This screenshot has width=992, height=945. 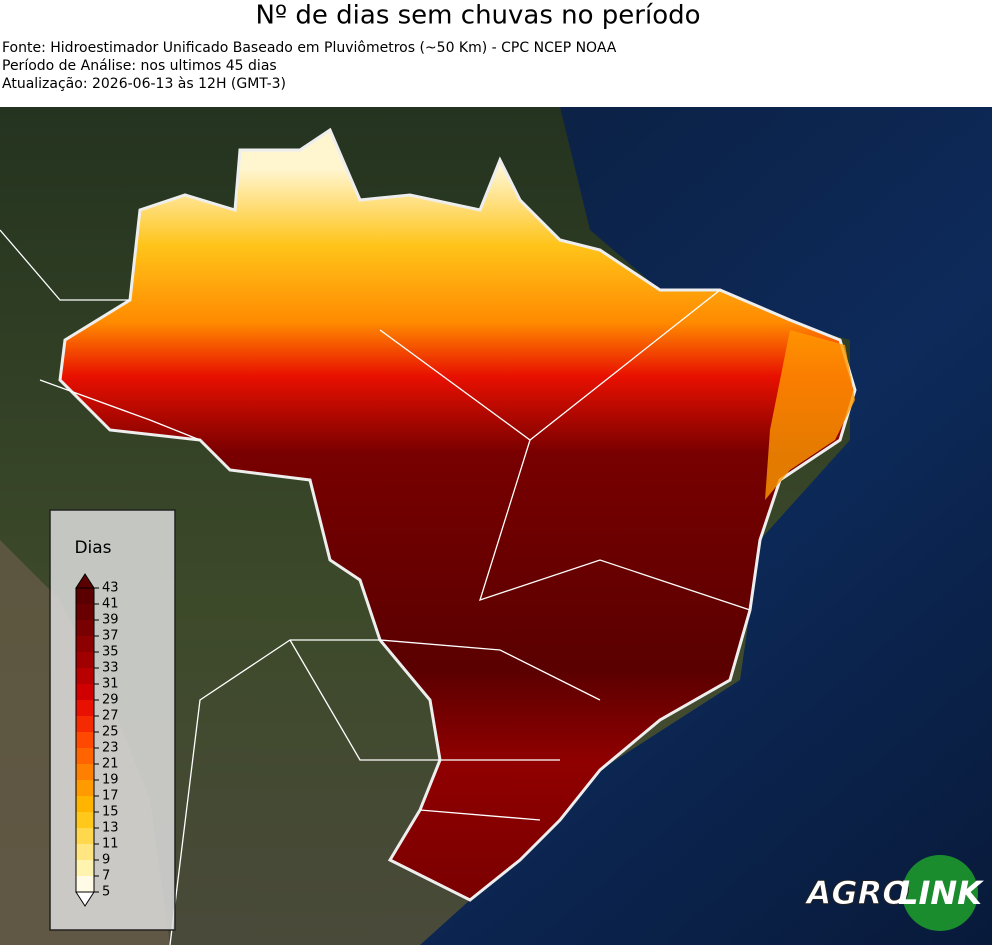 I want to click on colorbar-tick-label: 31, so click(x=110, y=684).